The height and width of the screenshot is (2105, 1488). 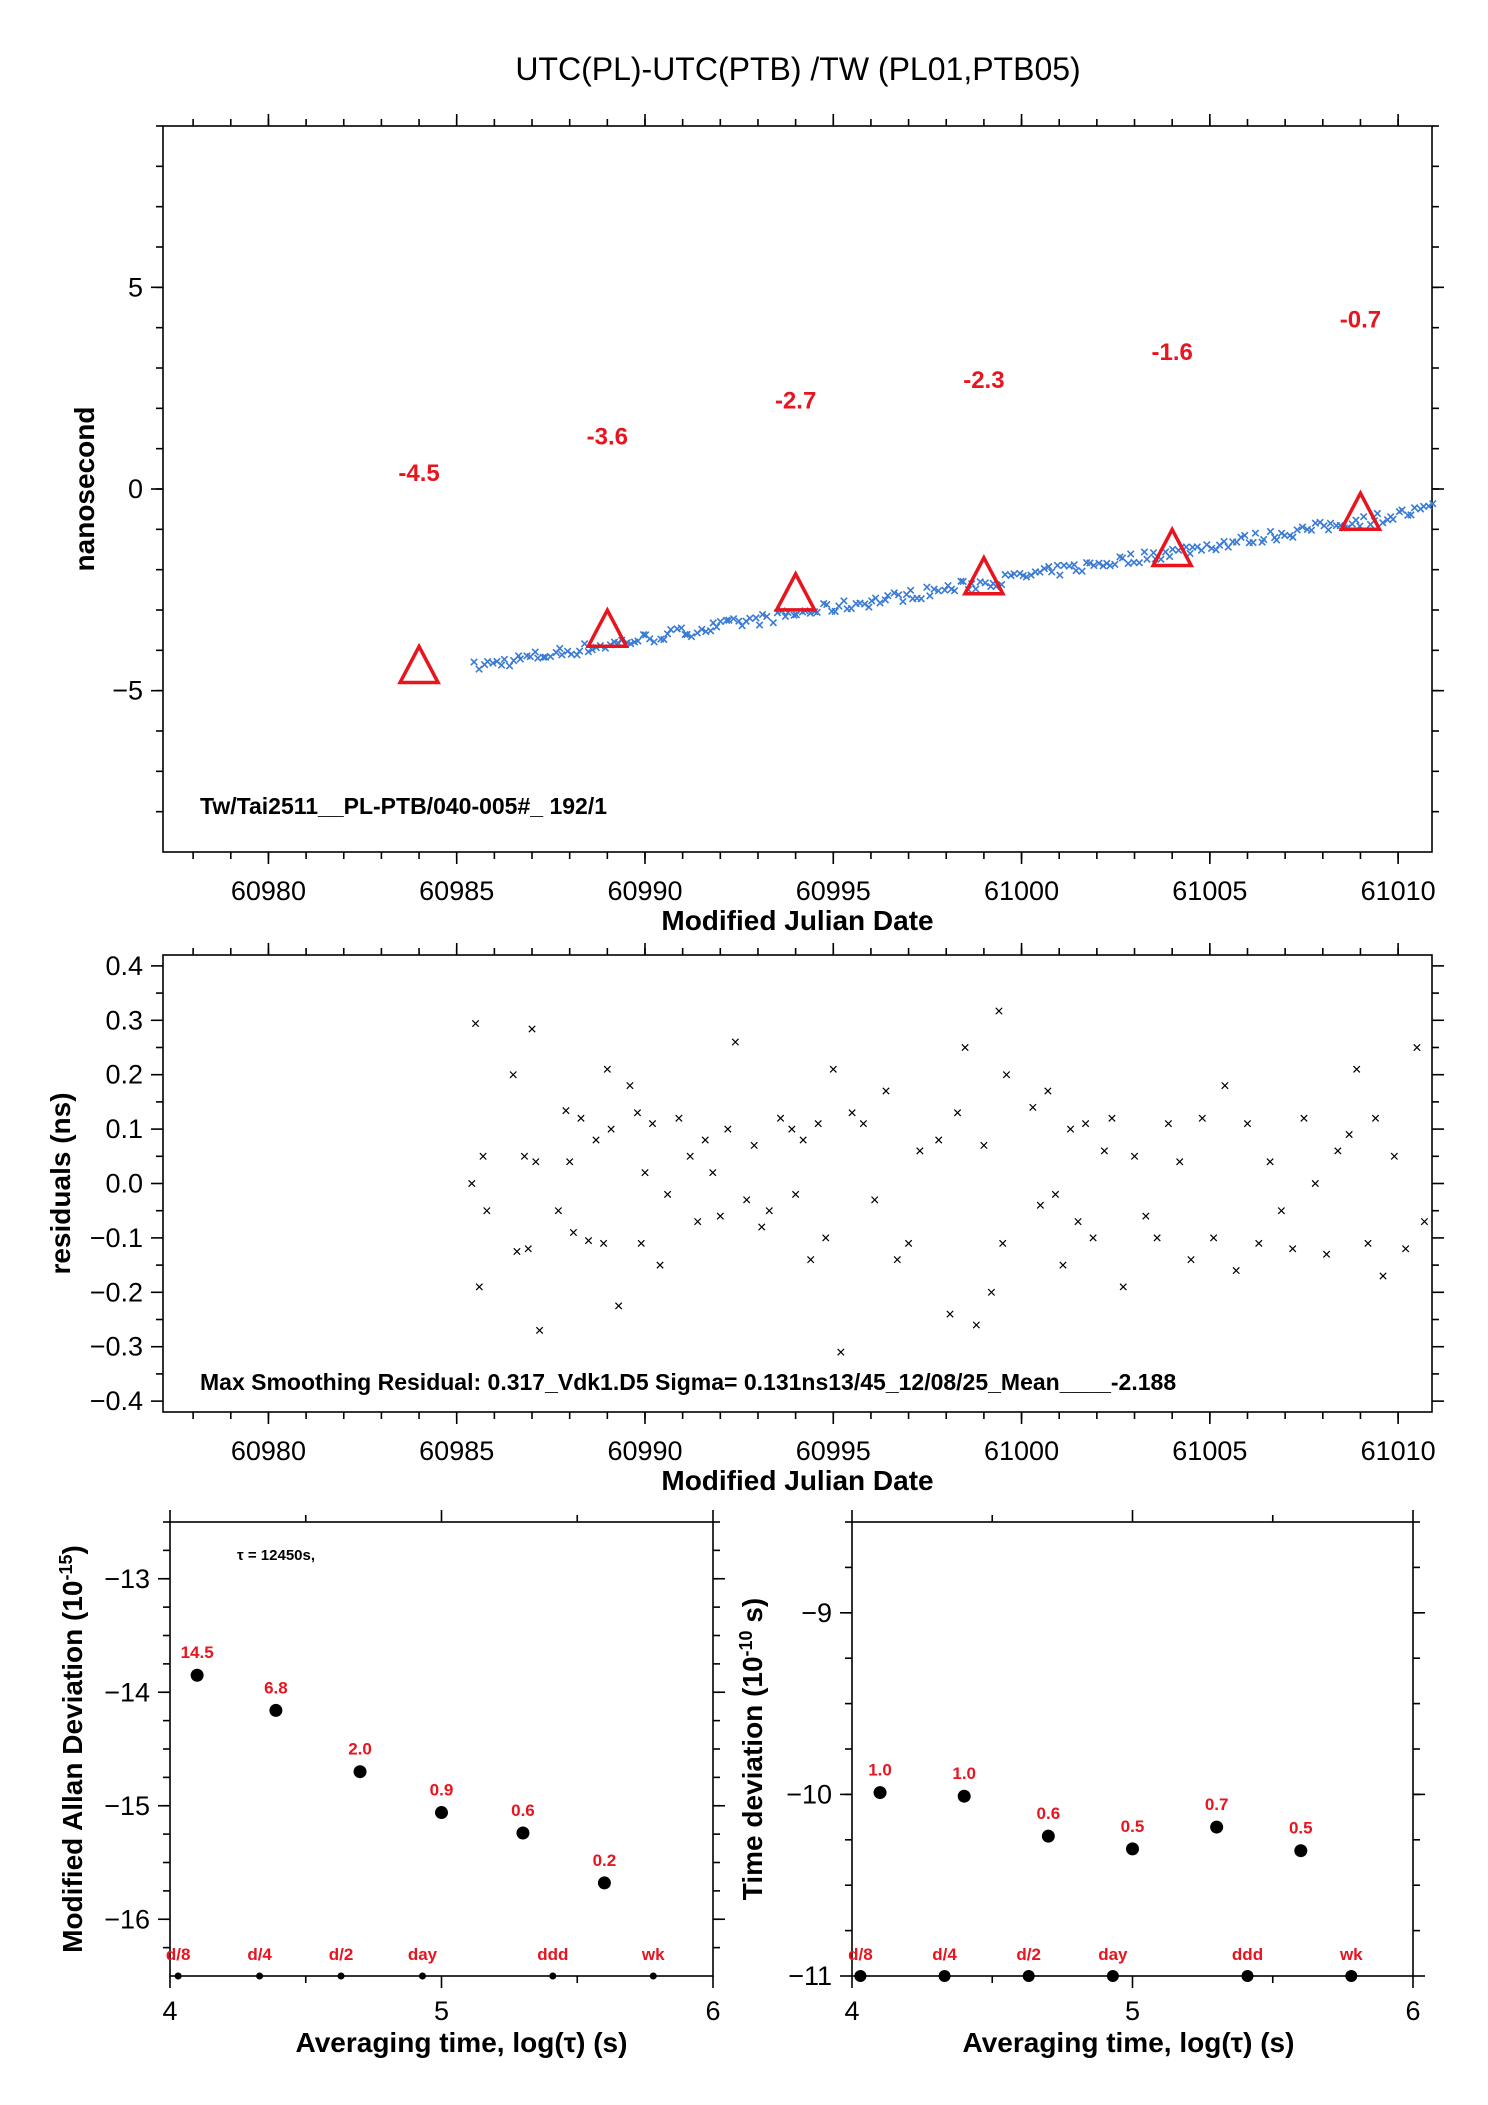 I want to click on x-tick-label: 60990, so click(x=644, y=1451).